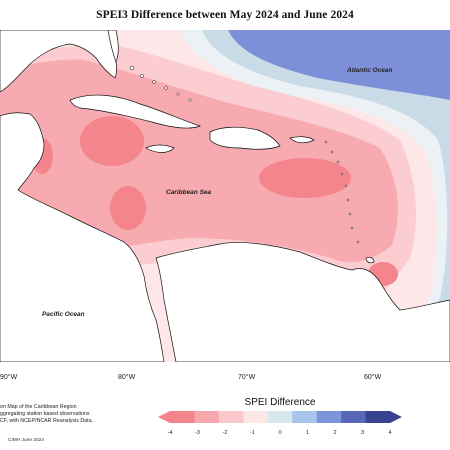  I want to click on land-hispaniola, so click(245, 138).